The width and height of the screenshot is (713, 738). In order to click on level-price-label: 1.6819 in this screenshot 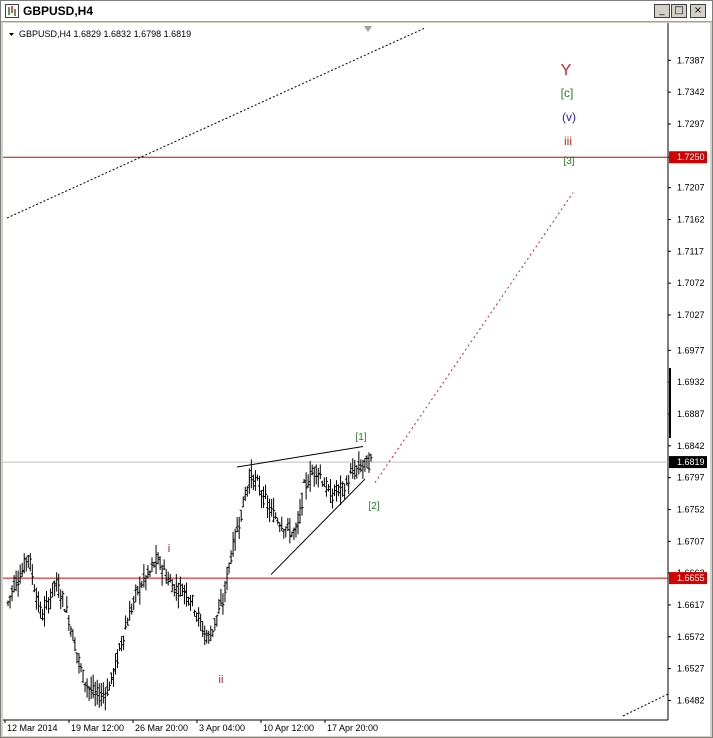, I will do `click(691, 462)`.